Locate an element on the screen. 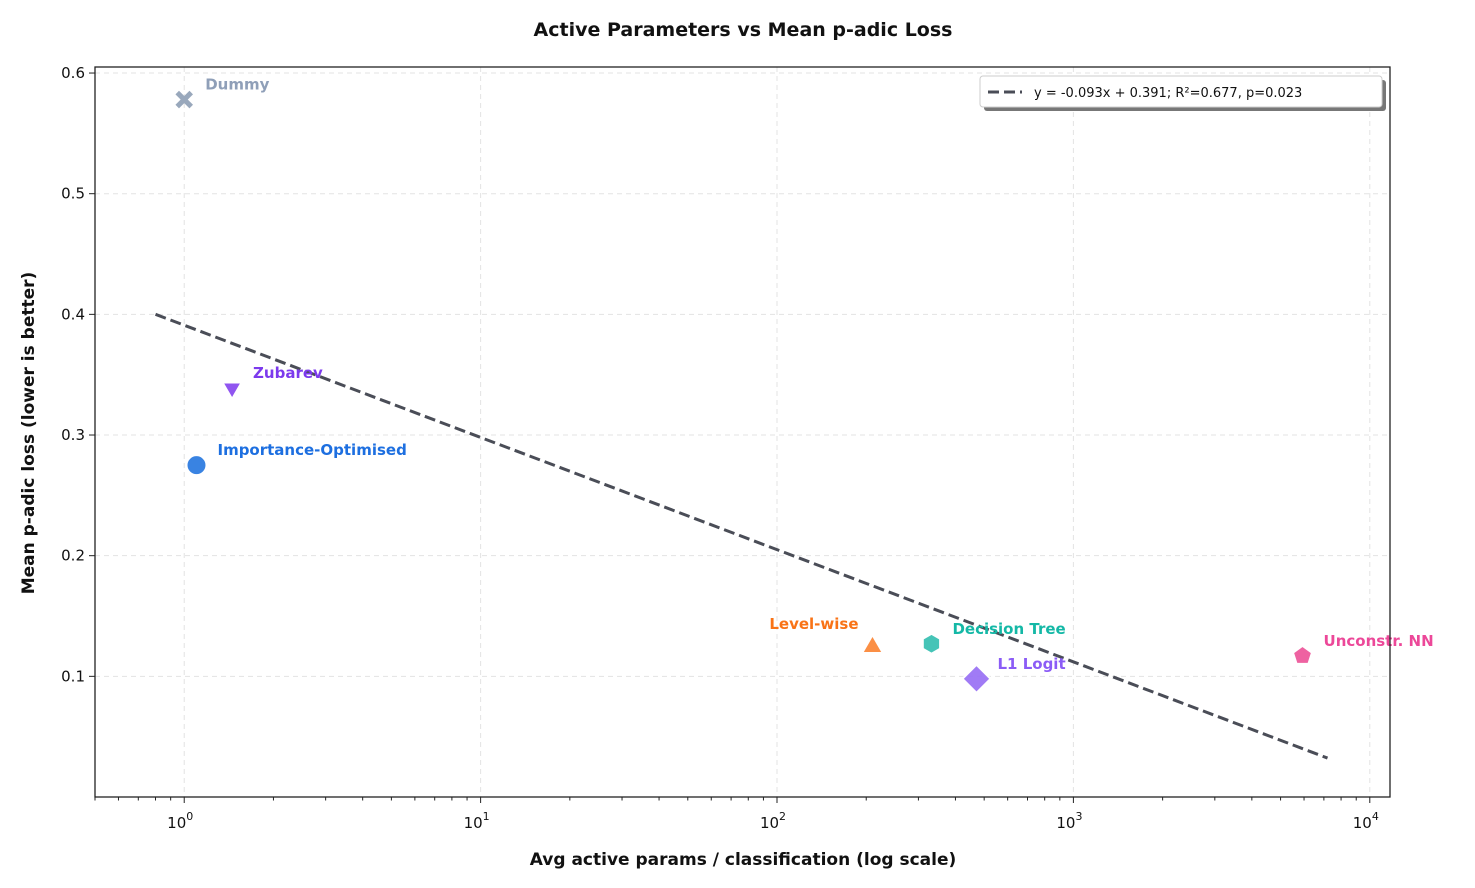  x-tick-exponent: 2 is located at coordinates (782, 816).